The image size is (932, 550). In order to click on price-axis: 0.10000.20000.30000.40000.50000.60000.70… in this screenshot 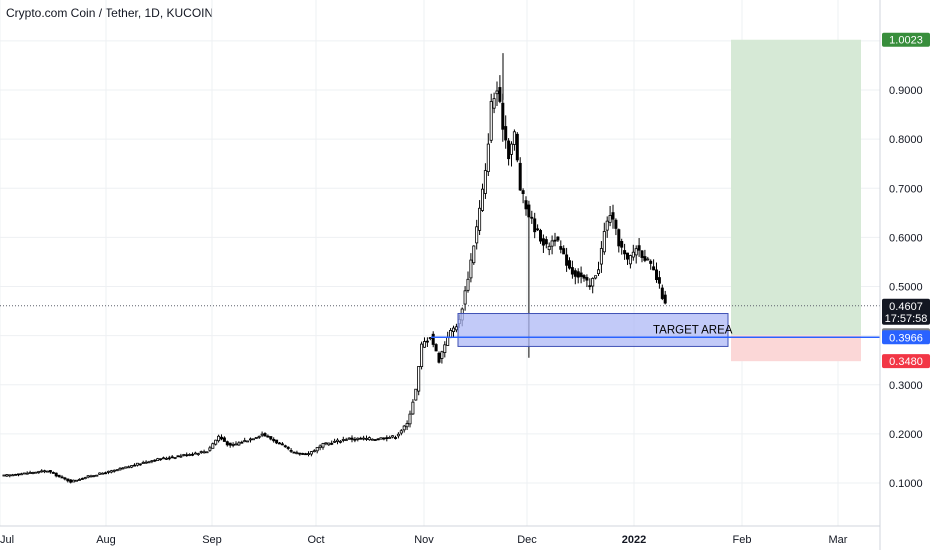, I will do `click(901, 275)`.